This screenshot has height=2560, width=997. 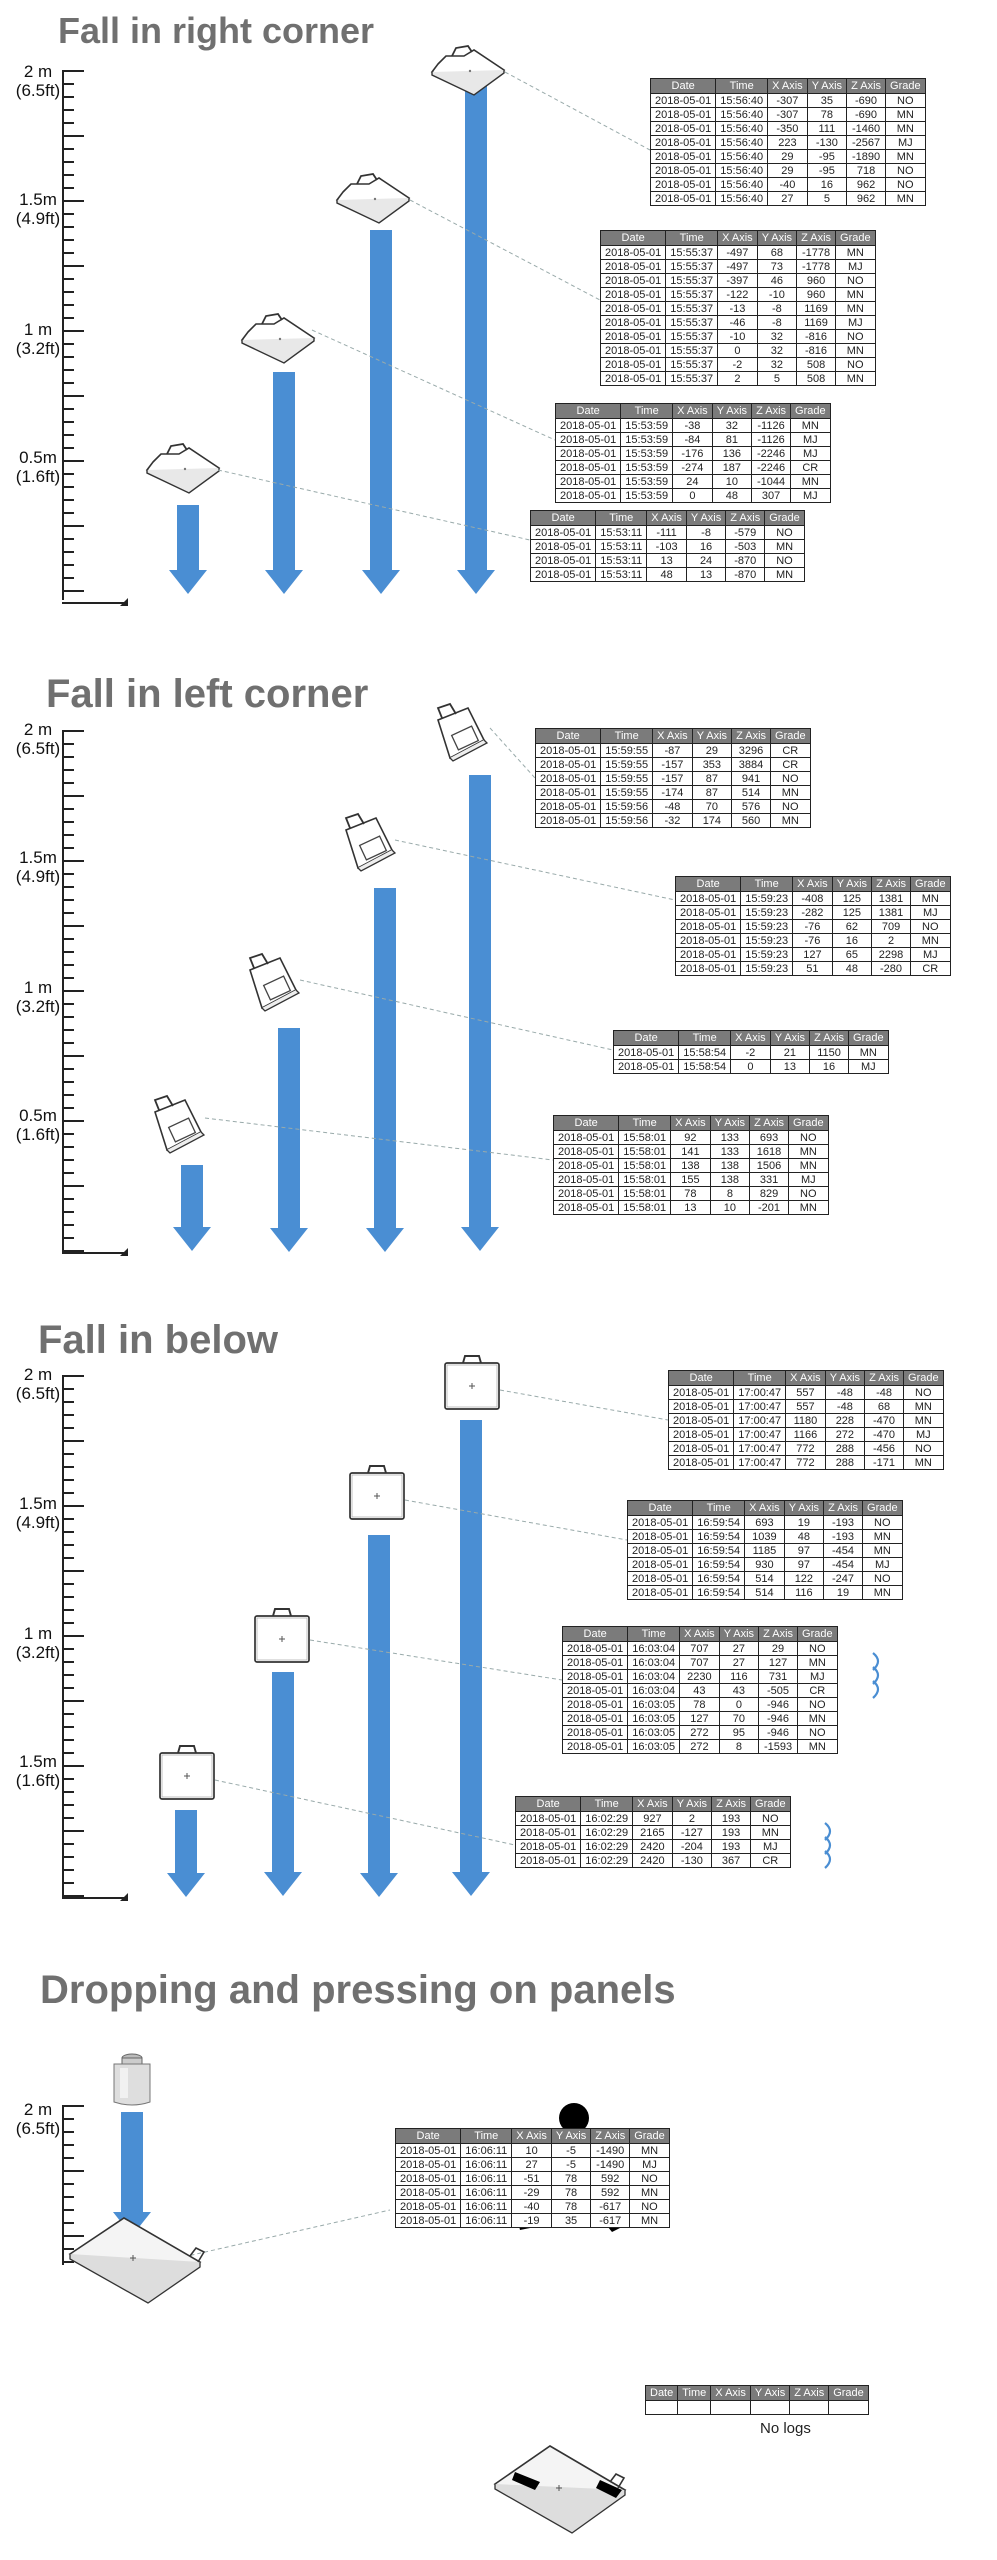 I want to click on table-cell: -946, so click(x=778, y=1704).